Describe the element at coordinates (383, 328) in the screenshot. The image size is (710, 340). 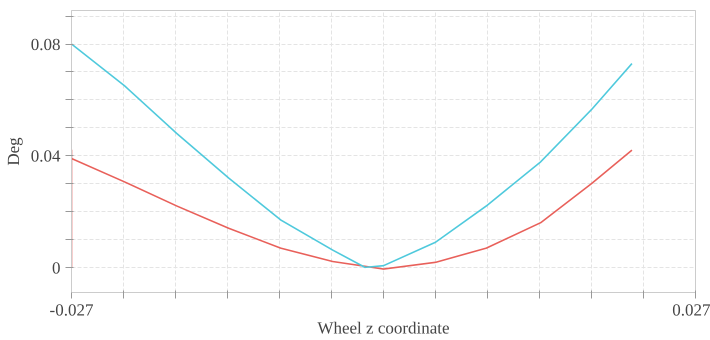
I see `x-axis-title: Wheel z coordinate` at that location.